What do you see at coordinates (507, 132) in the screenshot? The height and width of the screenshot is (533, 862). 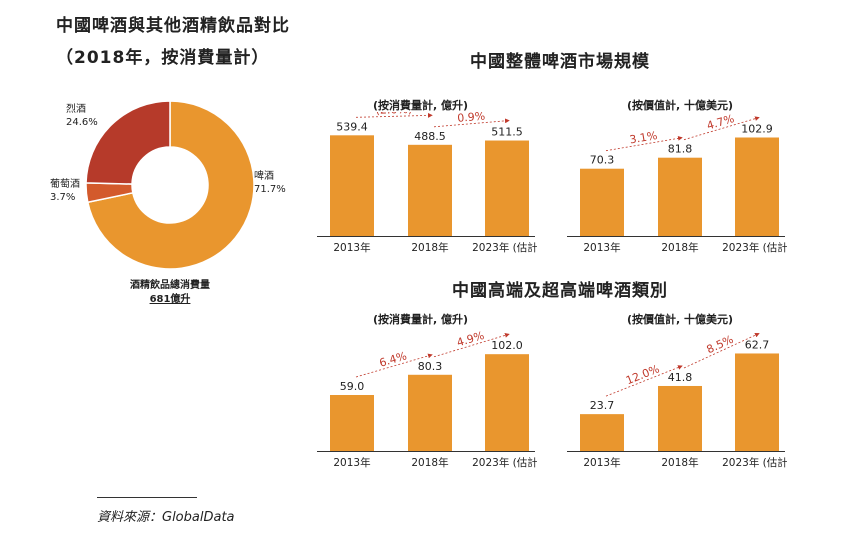 I see `bar-value-label-2: 511.5` at bounding box center [507, 132].